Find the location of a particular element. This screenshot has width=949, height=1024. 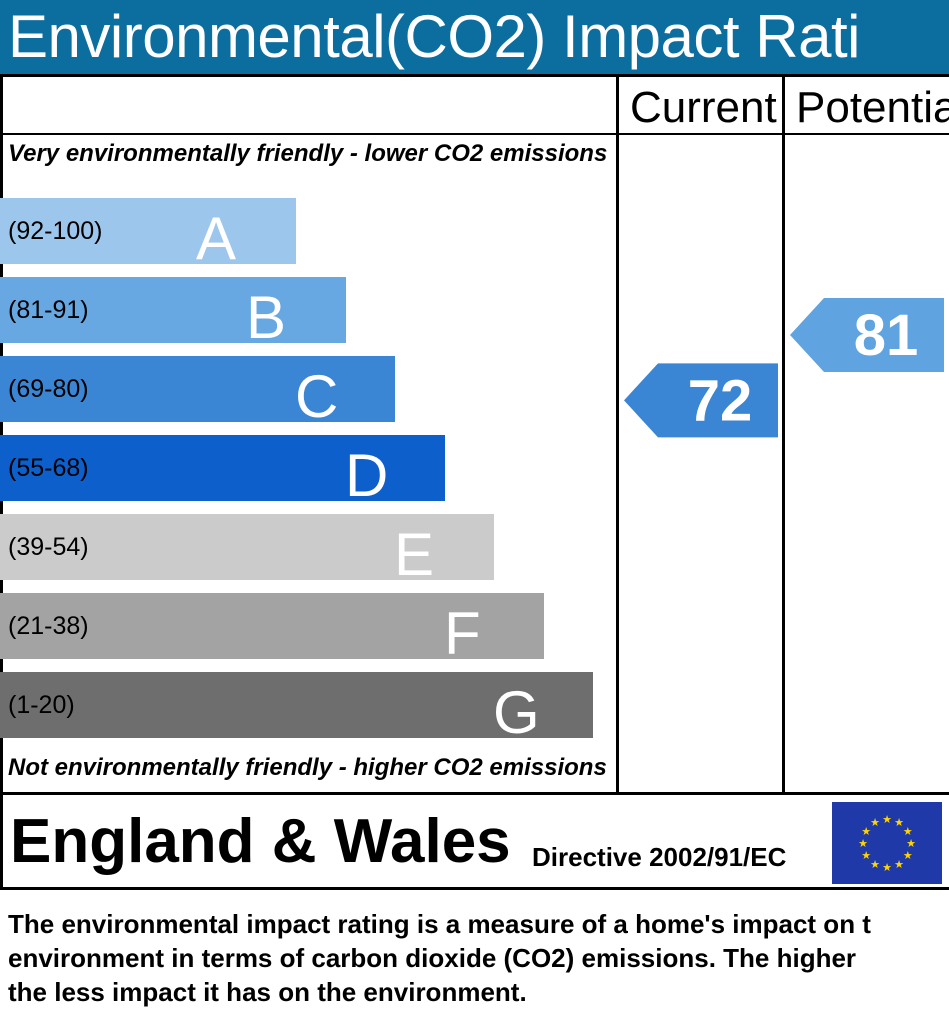

potential-rating-value: 81 is located at coordinates (886, 335).